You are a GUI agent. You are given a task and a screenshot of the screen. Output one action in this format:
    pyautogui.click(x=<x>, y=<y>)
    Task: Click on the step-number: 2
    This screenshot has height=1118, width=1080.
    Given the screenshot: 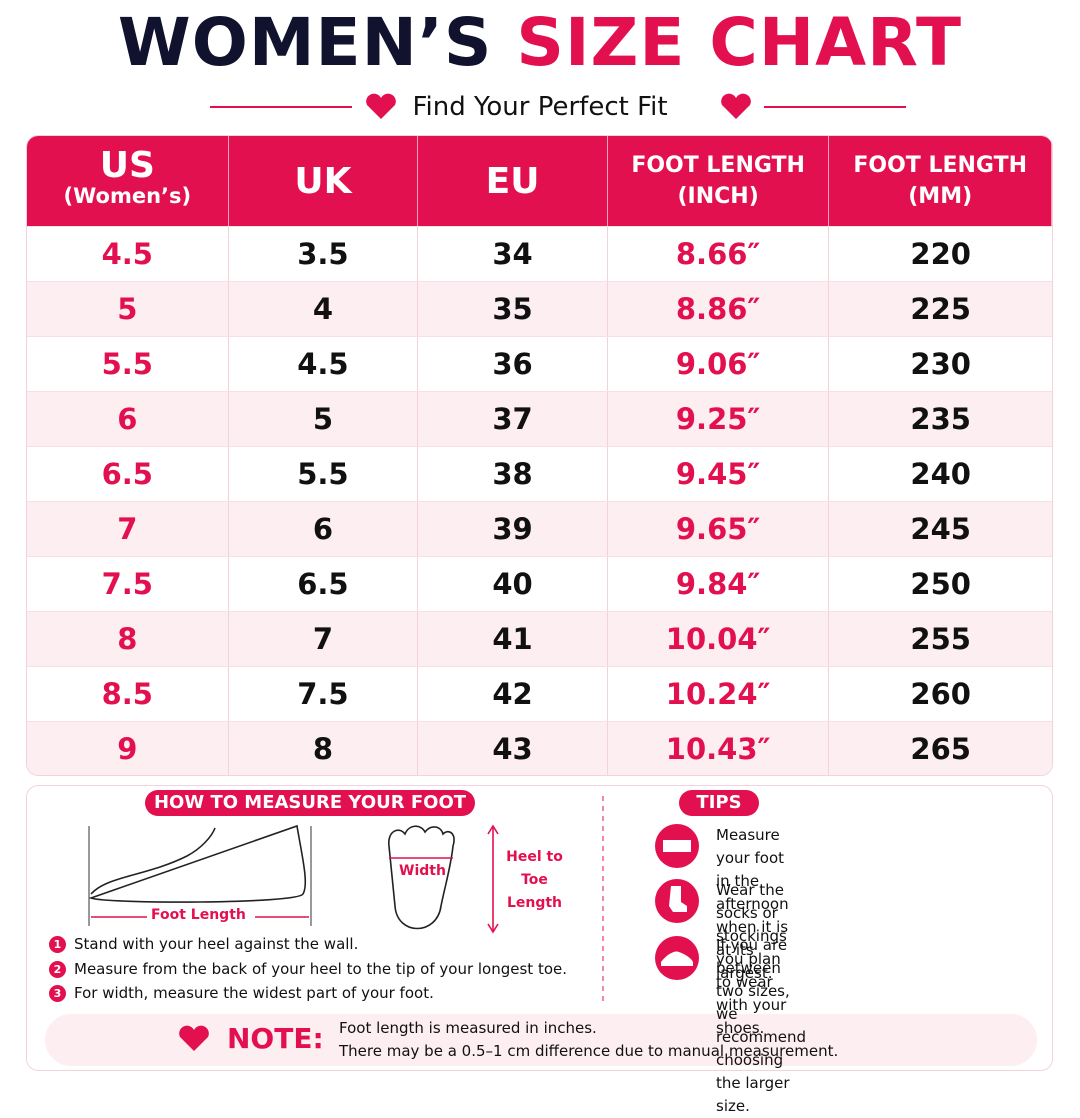 What is the action you would take?
    pyautogui.click(x=57, y=969)
    